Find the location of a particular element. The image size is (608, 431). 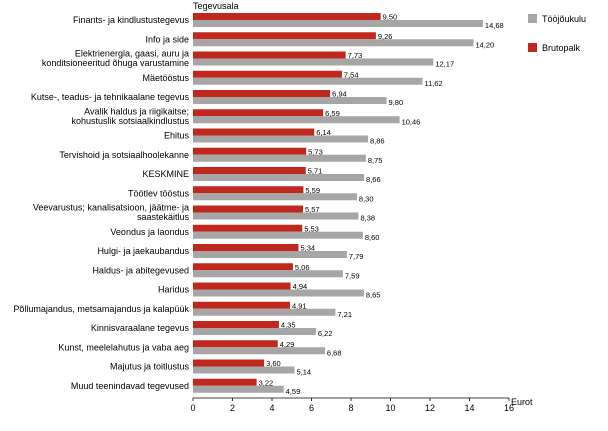

value-label-brutopalk: 5,06 is located at coordinates (302, 267).